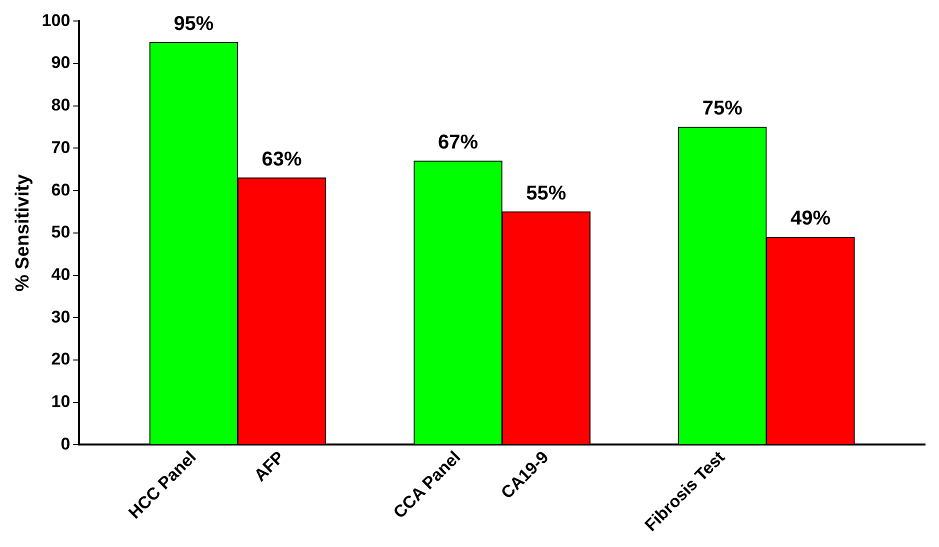 The height and width of the screenshot is (547, 939). I want to click on y-tick-label: 50, so click(60, 232).